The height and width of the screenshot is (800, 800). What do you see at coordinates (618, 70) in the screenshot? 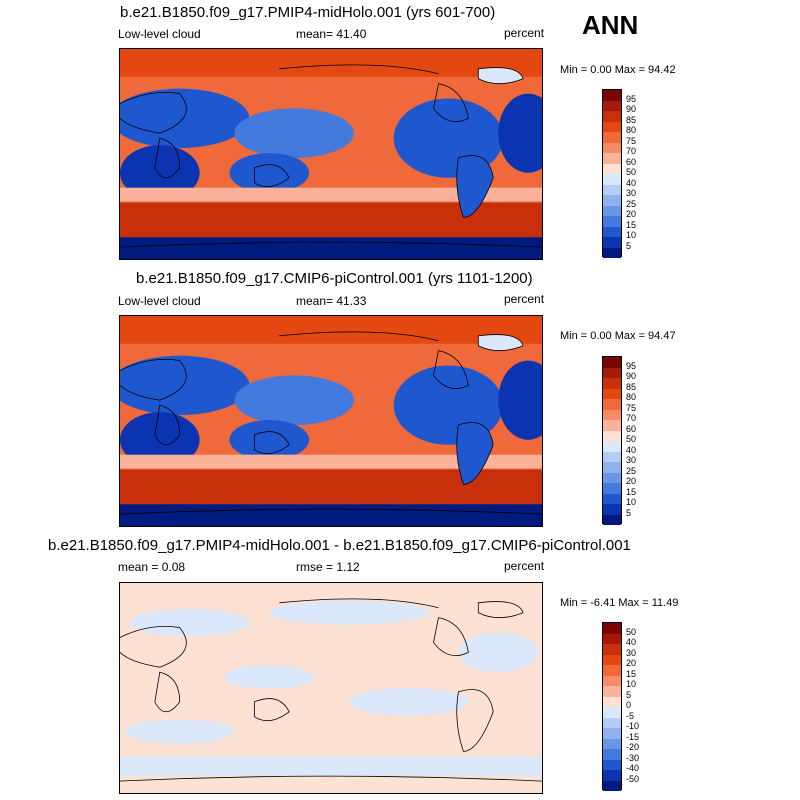
I see `panel1-min-max: Min = 0.00 Max = 94.42` at bounding box center [618, 70].